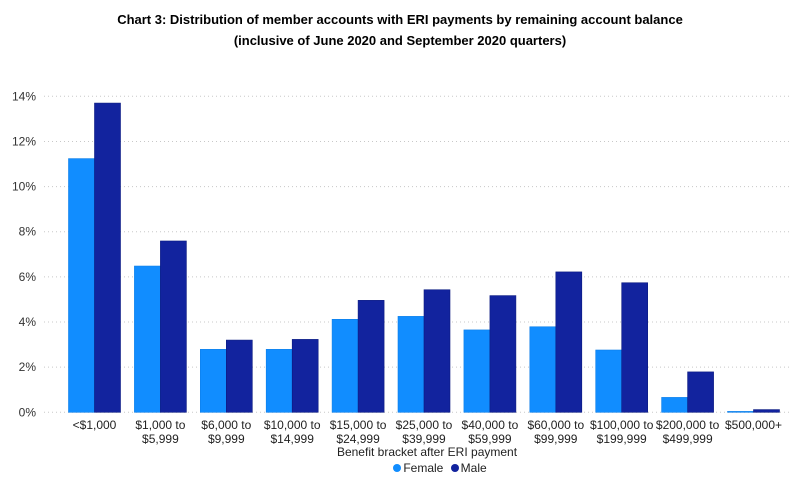 Image resolution: width=800 pixels, height=495 pixels. I want to click on x-tick-label: $39,999, so click(424, 439).